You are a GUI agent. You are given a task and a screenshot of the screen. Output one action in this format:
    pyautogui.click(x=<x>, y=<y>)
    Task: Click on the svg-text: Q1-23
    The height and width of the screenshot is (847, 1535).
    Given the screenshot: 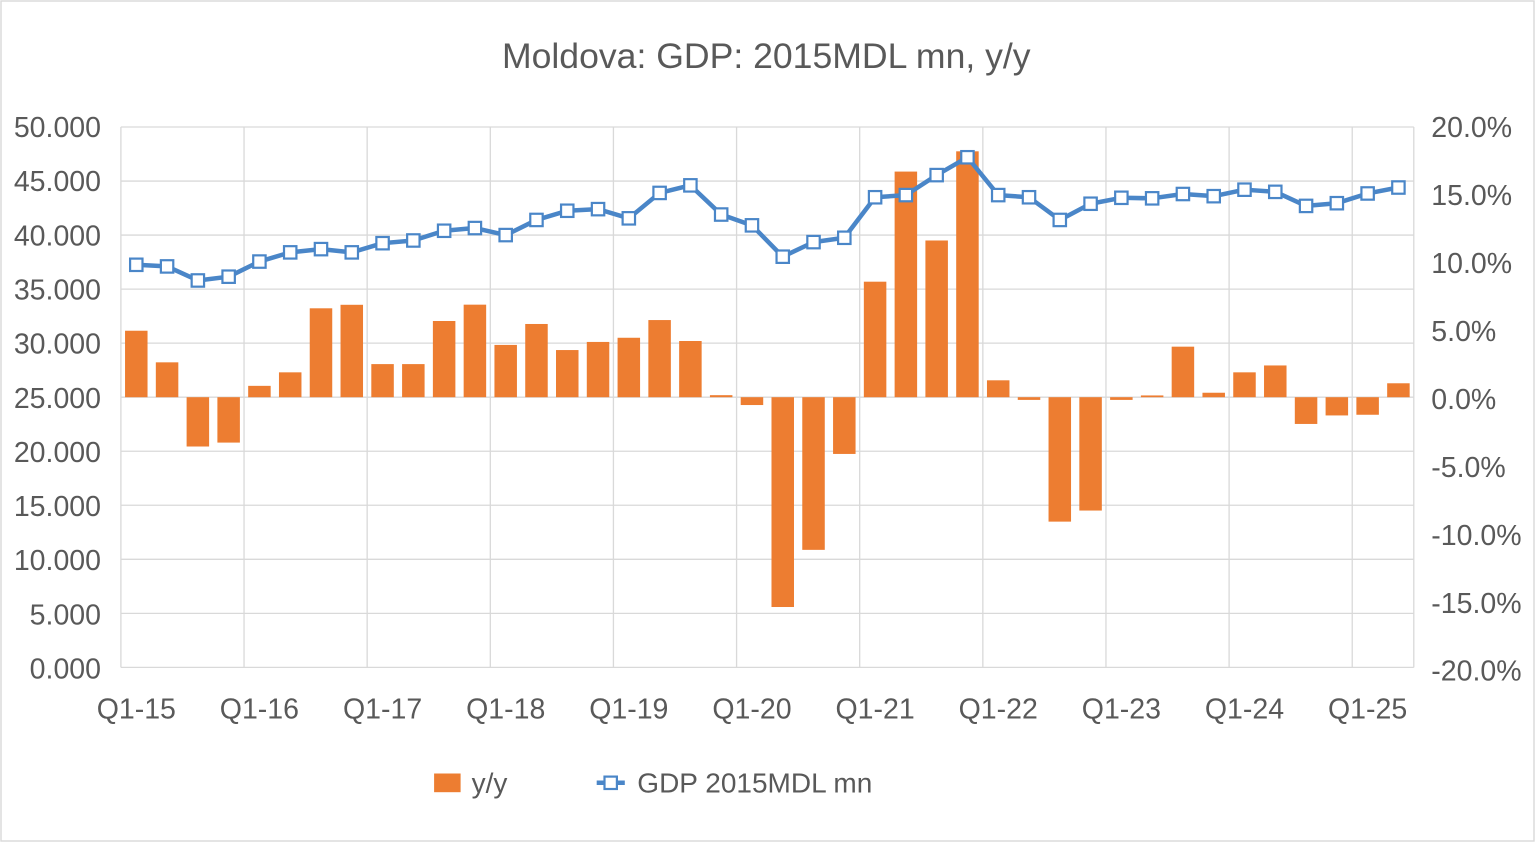 What is the action you would take?
    pyautogui.click(x=1121, y=709)
    